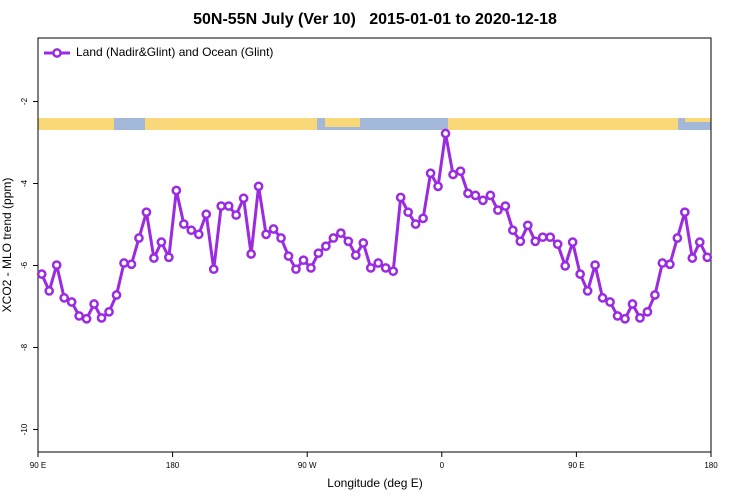  I want to click on y-tick-label: -10, so click(24, 429).